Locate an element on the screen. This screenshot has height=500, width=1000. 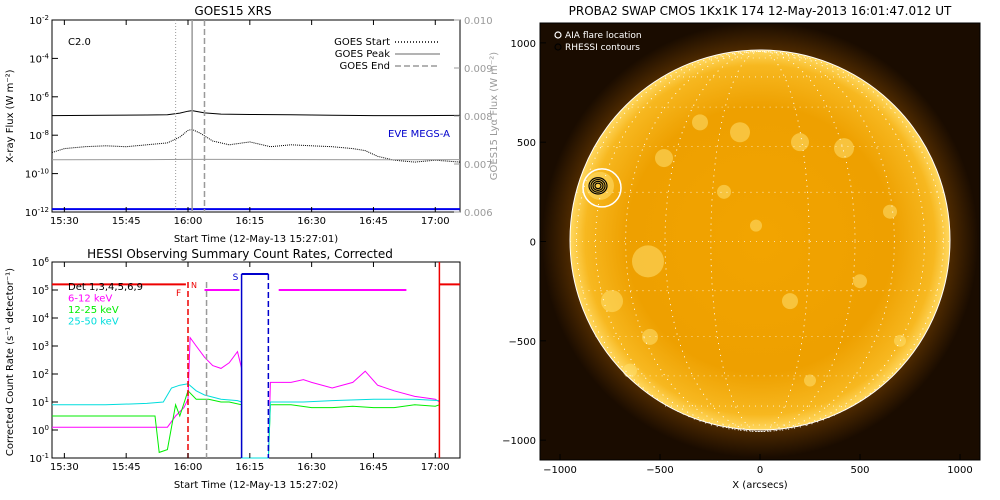
y-tick-exponent: 2 is located at coordinates (47, 372).